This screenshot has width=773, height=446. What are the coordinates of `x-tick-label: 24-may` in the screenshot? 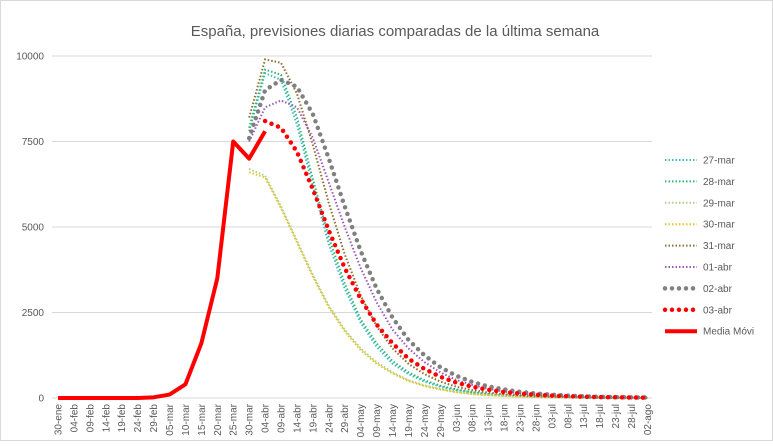 It's located at (425, 420).